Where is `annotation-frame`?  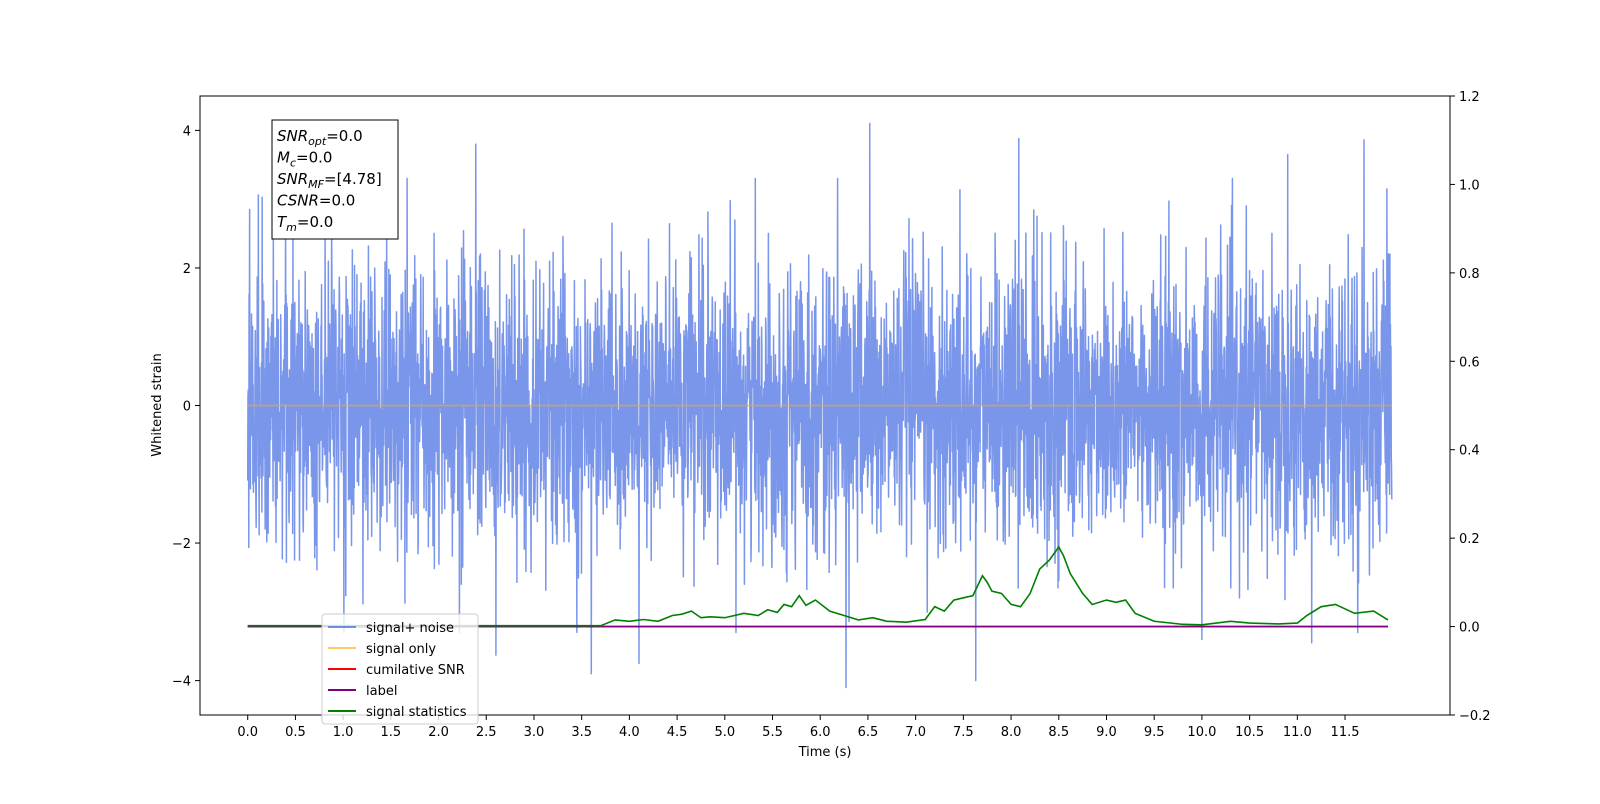 annotation-frame is located at coordinates (335, 179).